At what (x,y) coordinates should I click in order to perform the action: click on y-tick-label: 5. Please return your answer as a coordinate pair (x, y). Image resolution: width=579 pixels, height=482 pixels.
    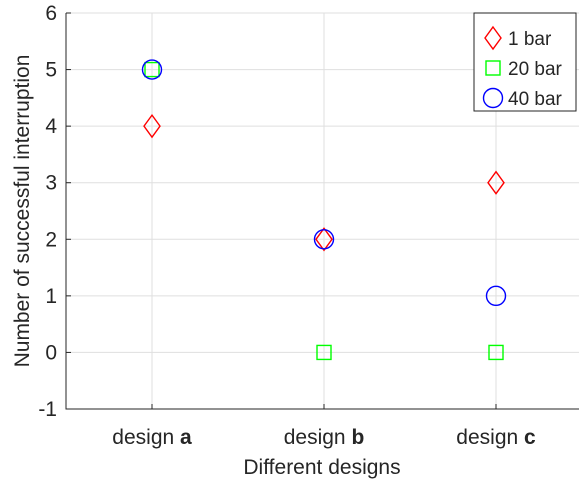
    Looking at the image, I should click on (51, 70).